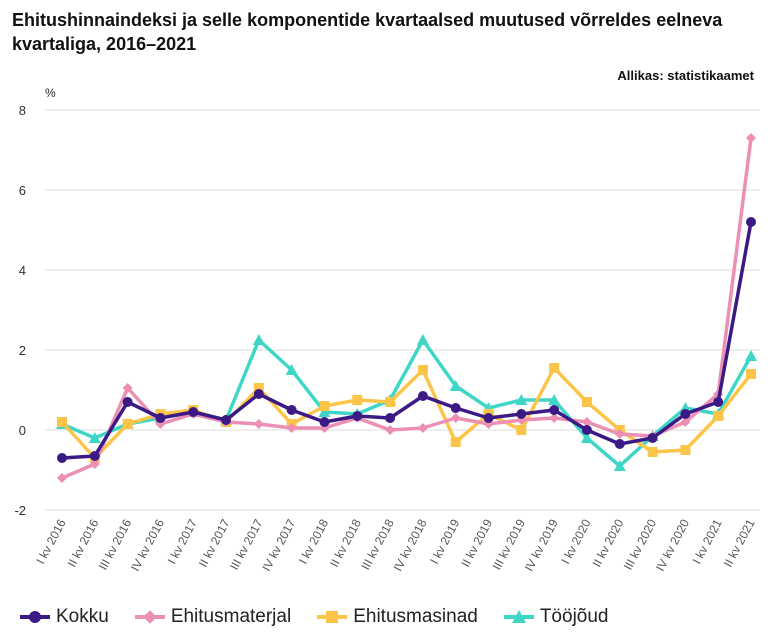  What do you see at coordinates (50, 542) in the screenshot?
I see `x-tick-label: I kv 2016` at bounding box center [50, 542].